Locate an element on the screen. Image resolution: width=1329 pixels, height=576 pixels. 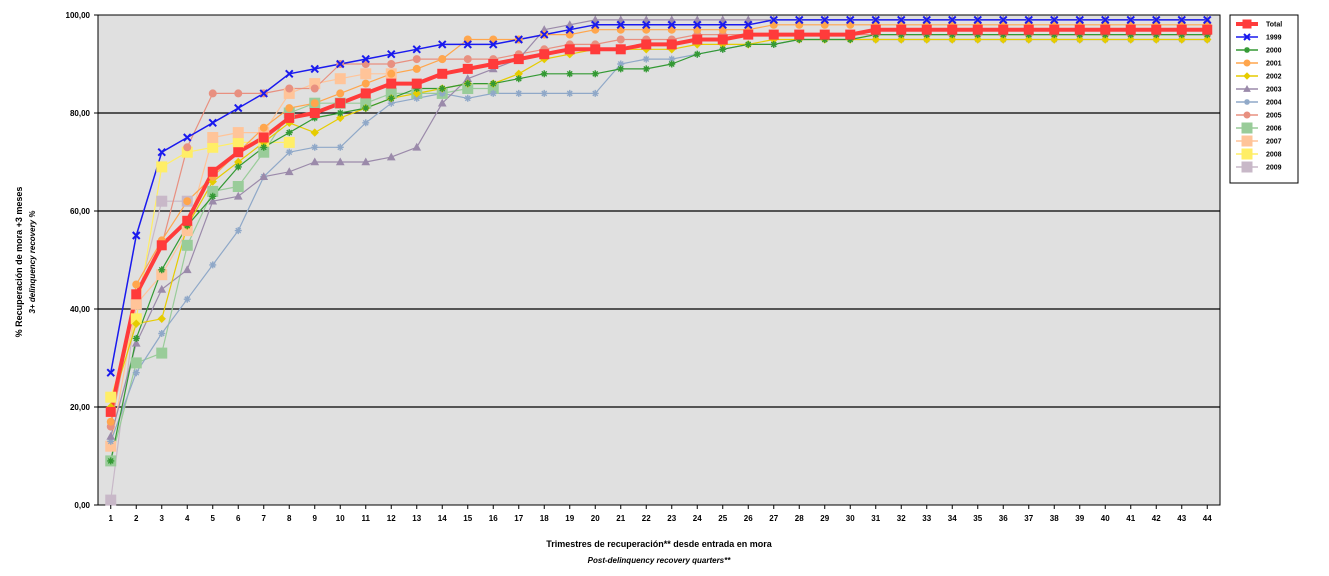
legend-item-2009: 2009 is located at coordinates (1259, 167).